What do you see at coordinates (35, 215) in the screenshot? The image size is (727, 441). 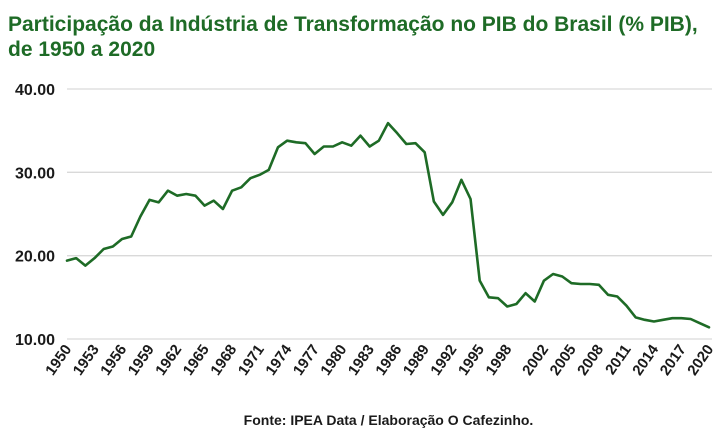 I see `y-axis-tick-labels: 10.00 20.00 30.00 40.00` at bounding box center [35, 215].